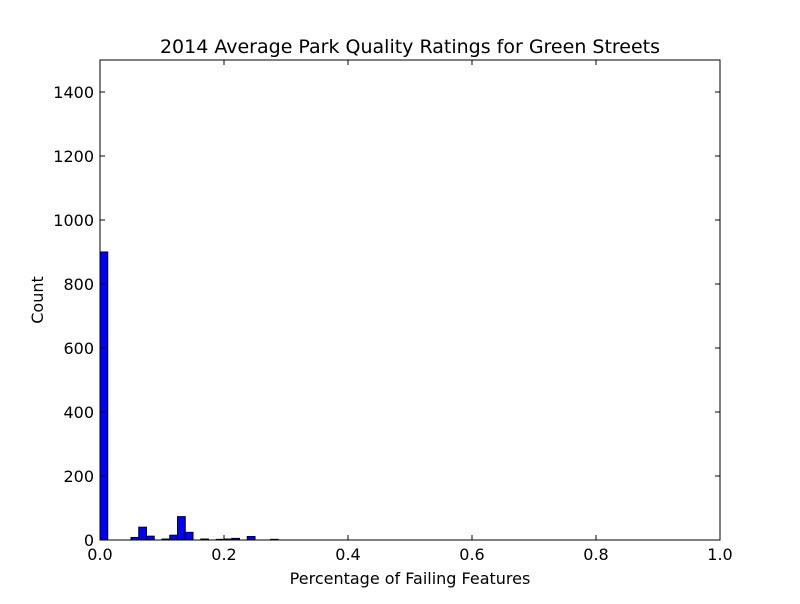  Describe the element at coordinates (37, 300) in the screenshot. I see `y-axis-label: Count` at that location.